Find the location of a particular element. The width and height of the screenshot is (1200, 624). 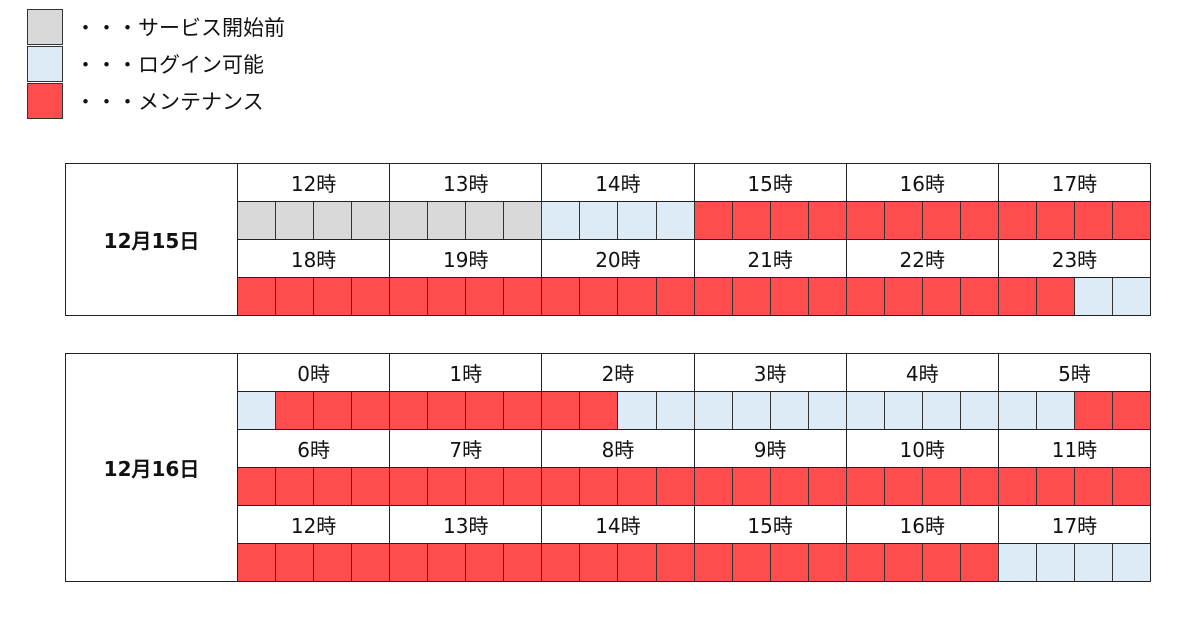

legend-item-login-available: ・・・ログイン可能 is located at coordinates (156, 64).